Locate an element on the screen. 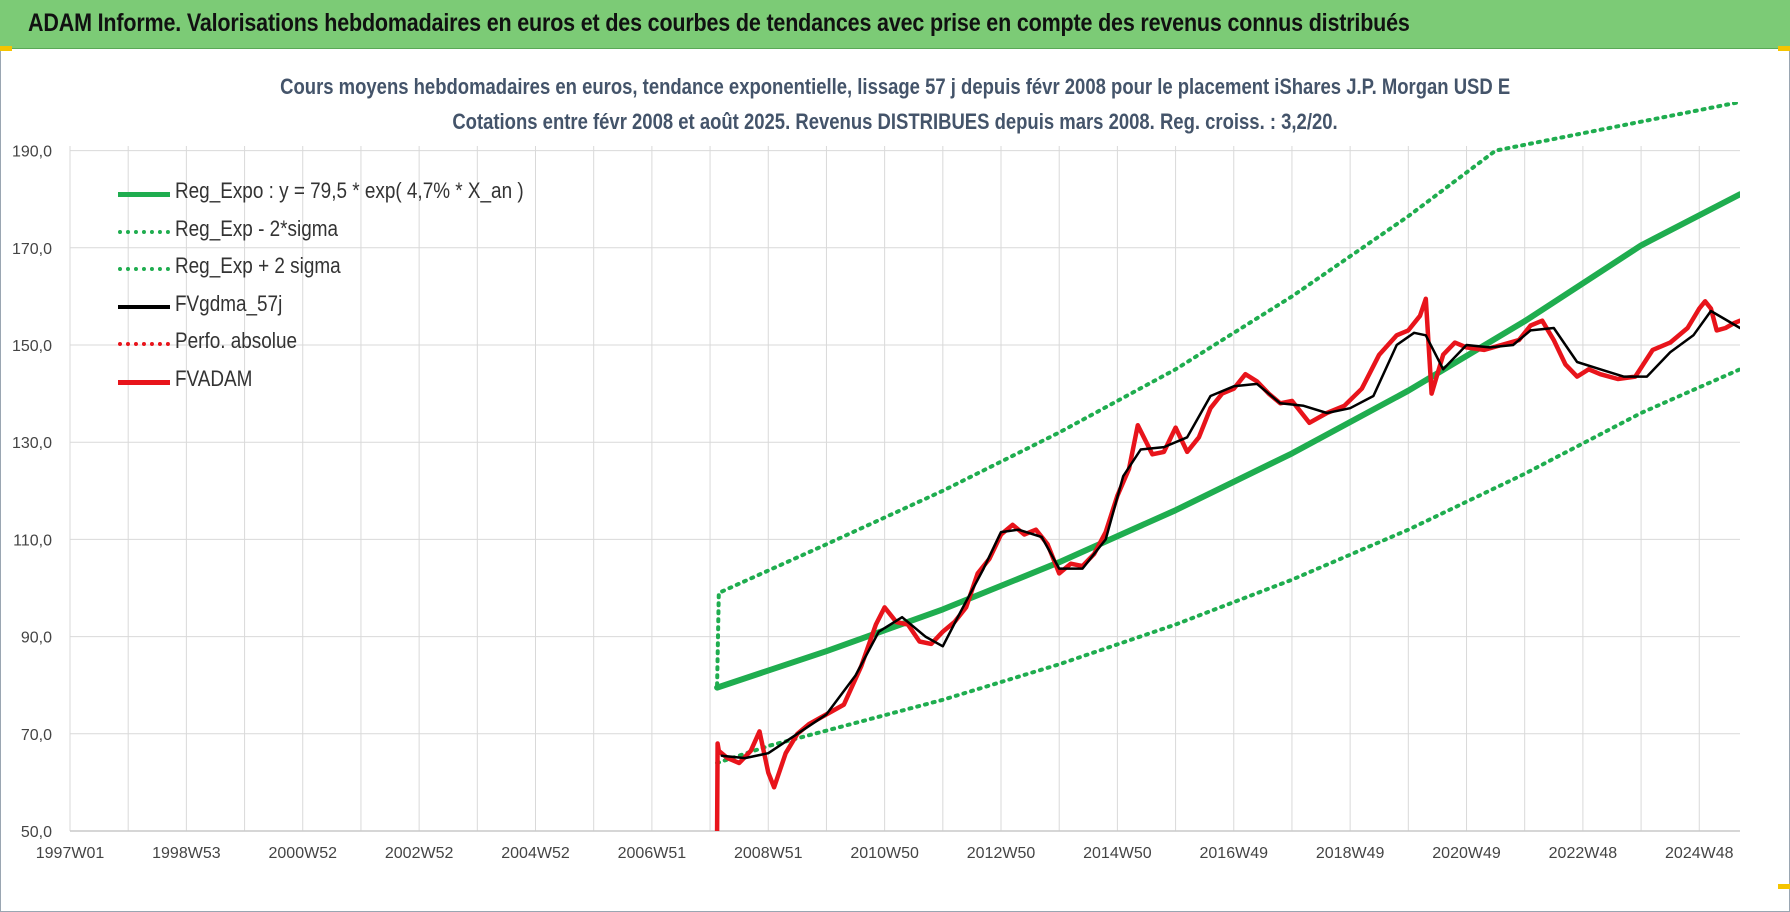  x-tick-label: 1997W01 is located at coordinates (70, 853).